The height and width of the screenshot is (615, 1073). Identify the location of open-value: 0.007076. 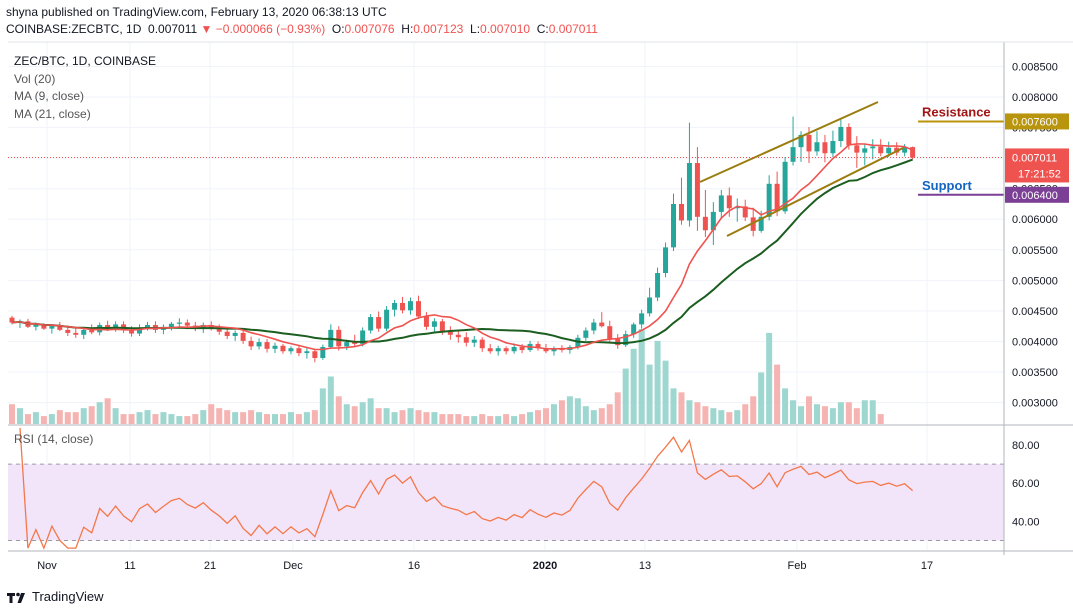
(369, 29).